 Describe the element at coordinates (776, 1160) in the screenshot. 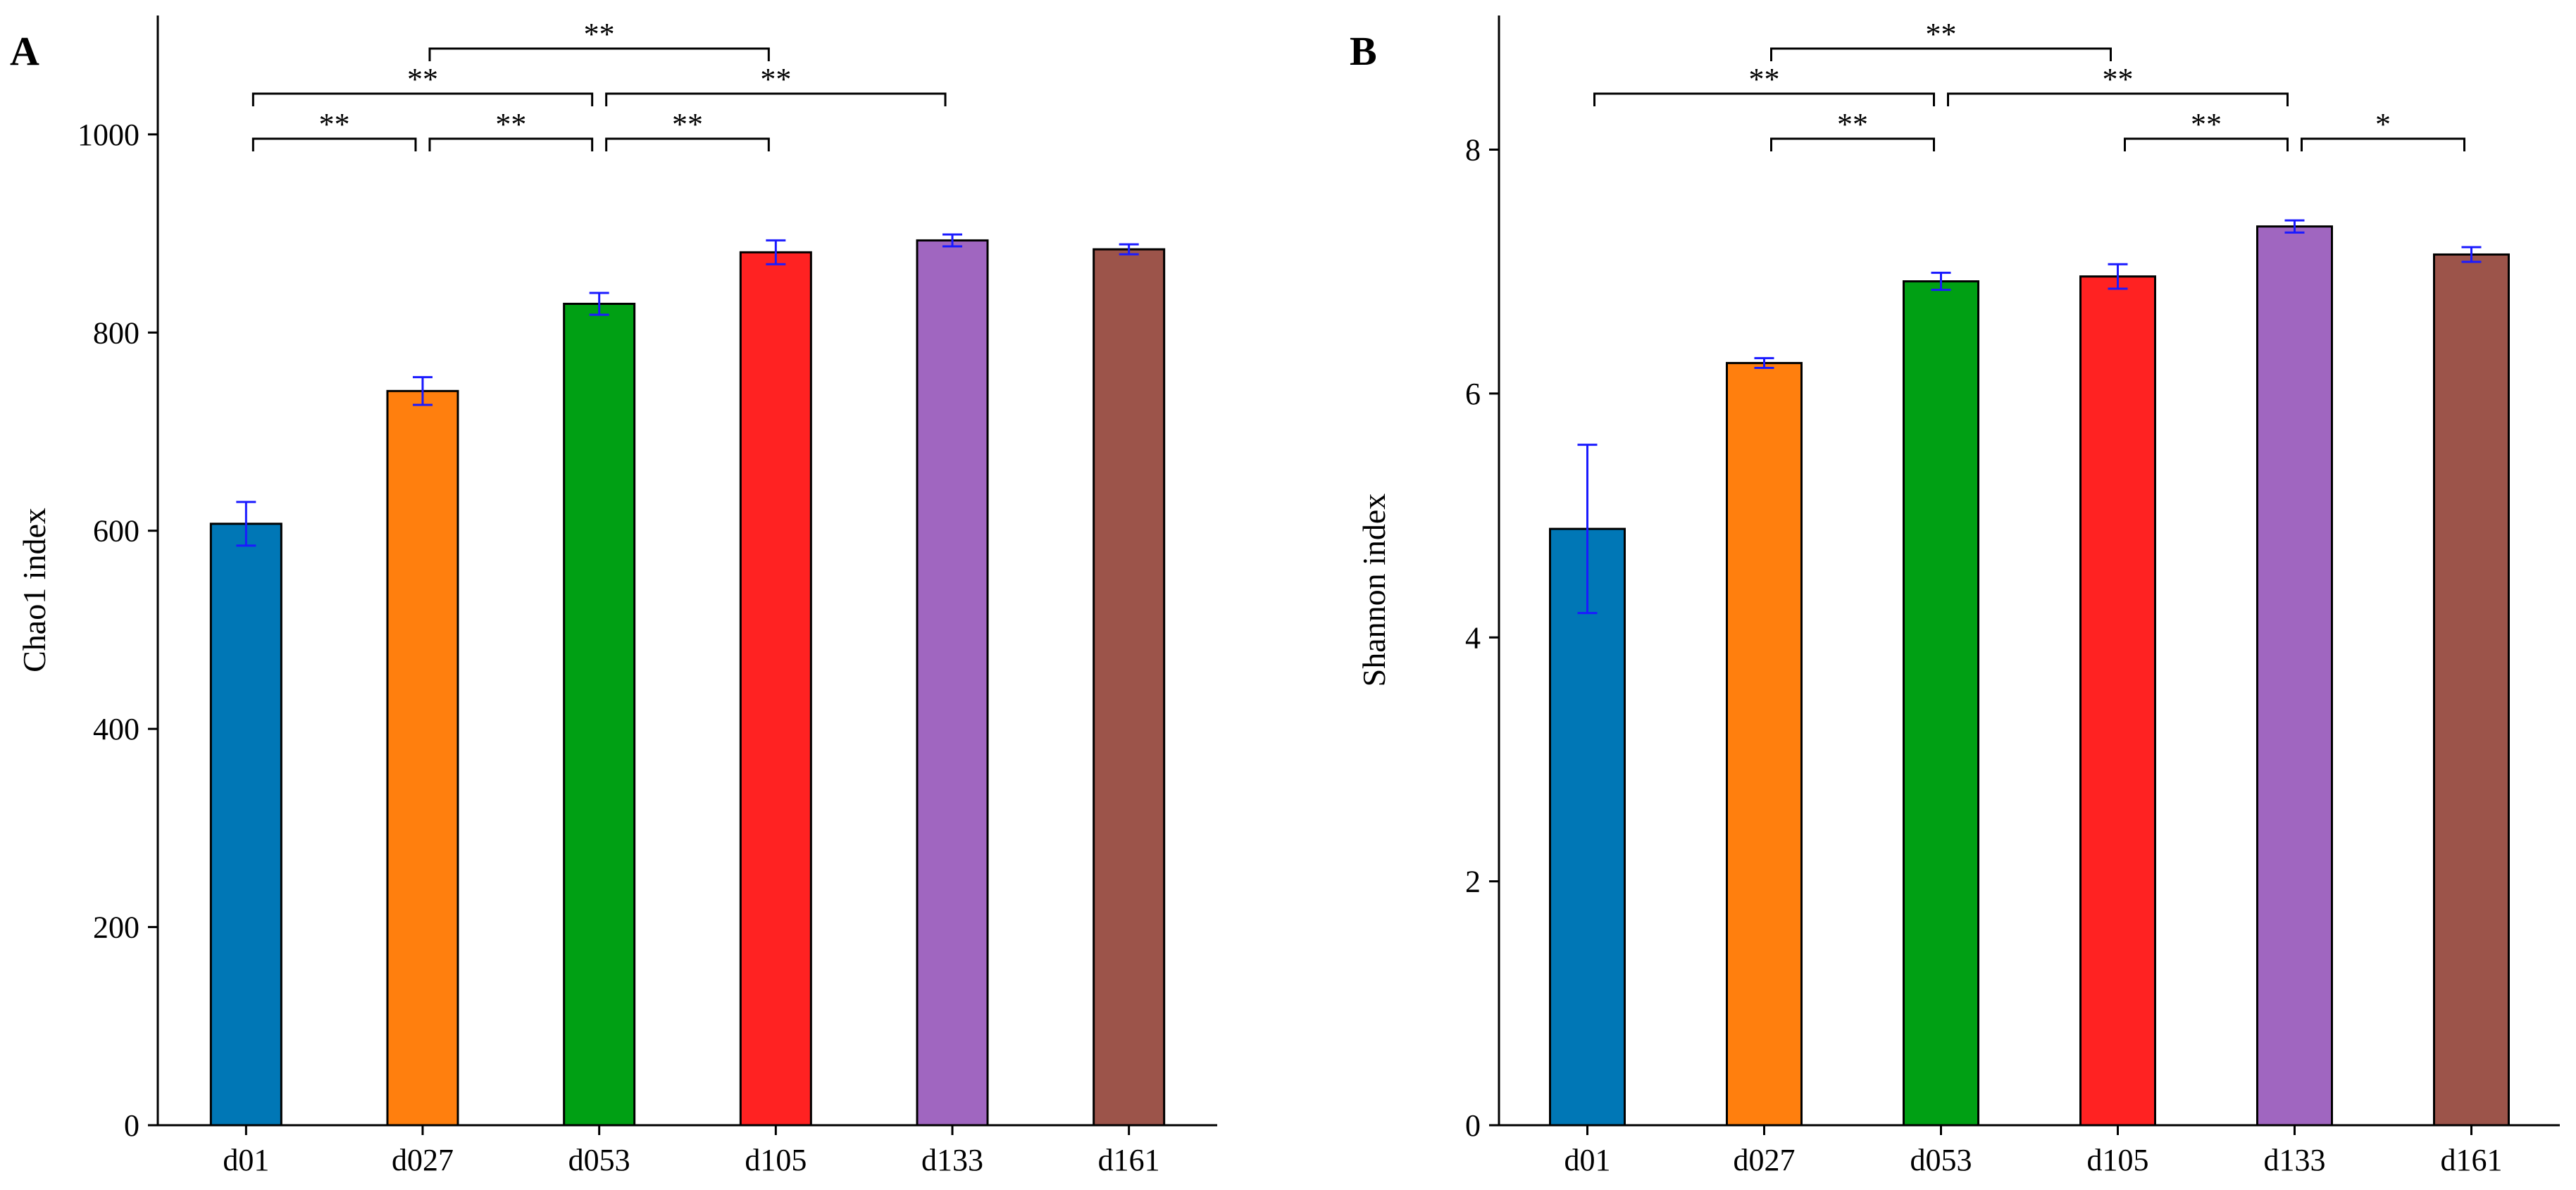

I see `x-tick-label-a-d105: d105` at that location.